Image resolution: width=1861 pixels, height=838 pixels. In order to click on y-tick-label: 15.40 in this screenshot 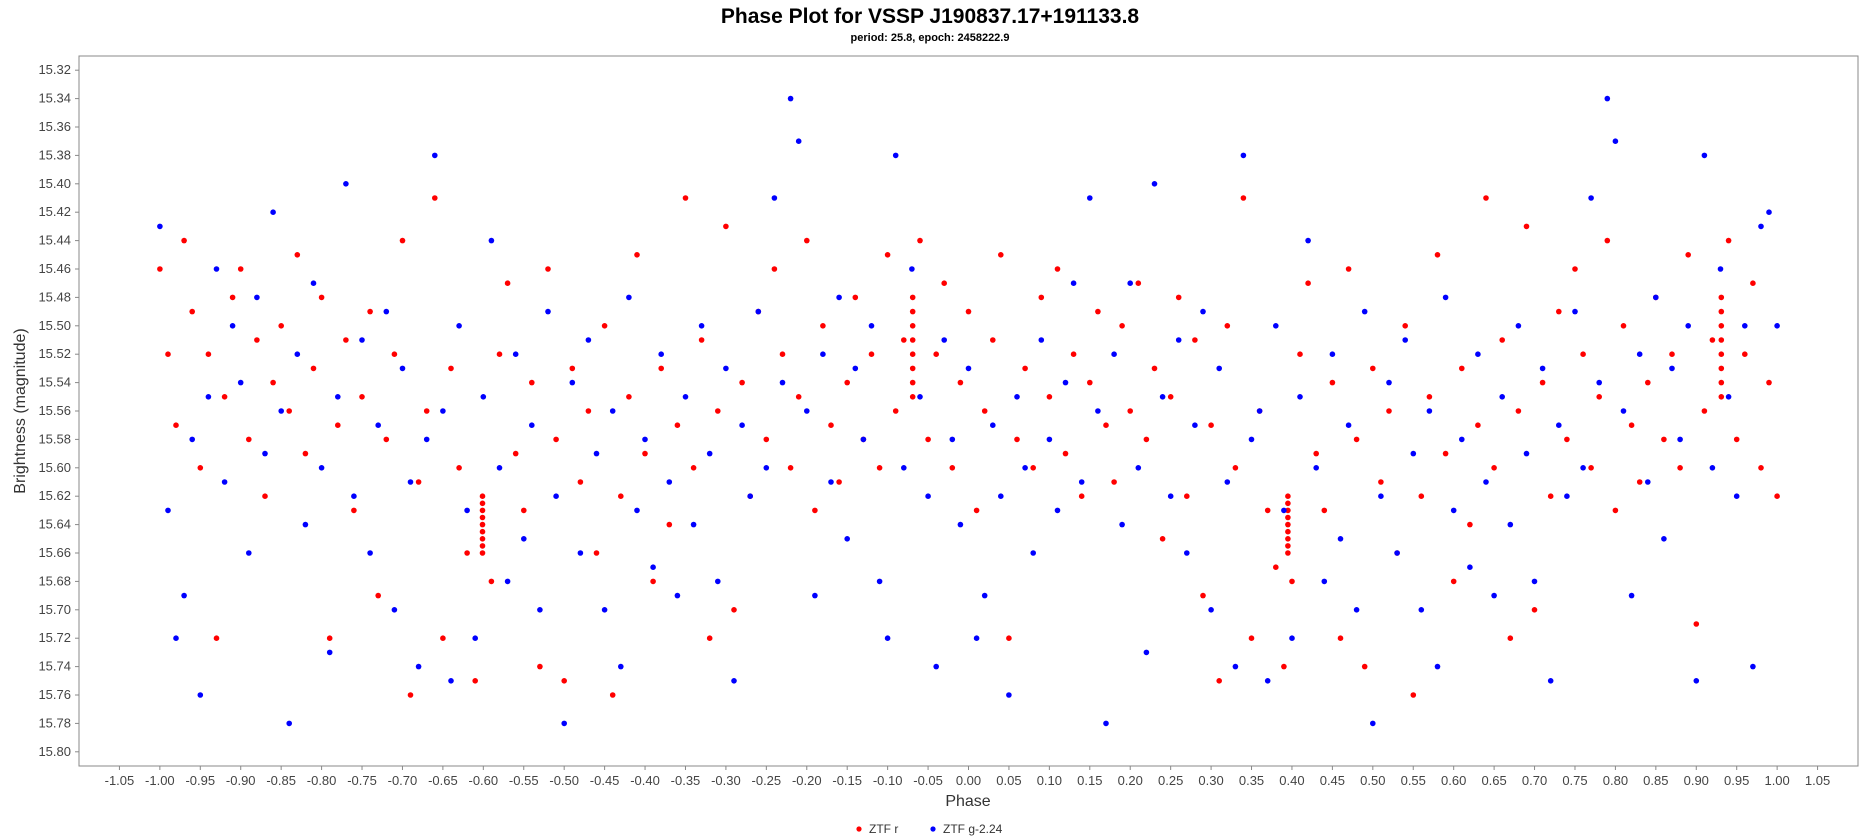, I will do `click(54, 183)`.